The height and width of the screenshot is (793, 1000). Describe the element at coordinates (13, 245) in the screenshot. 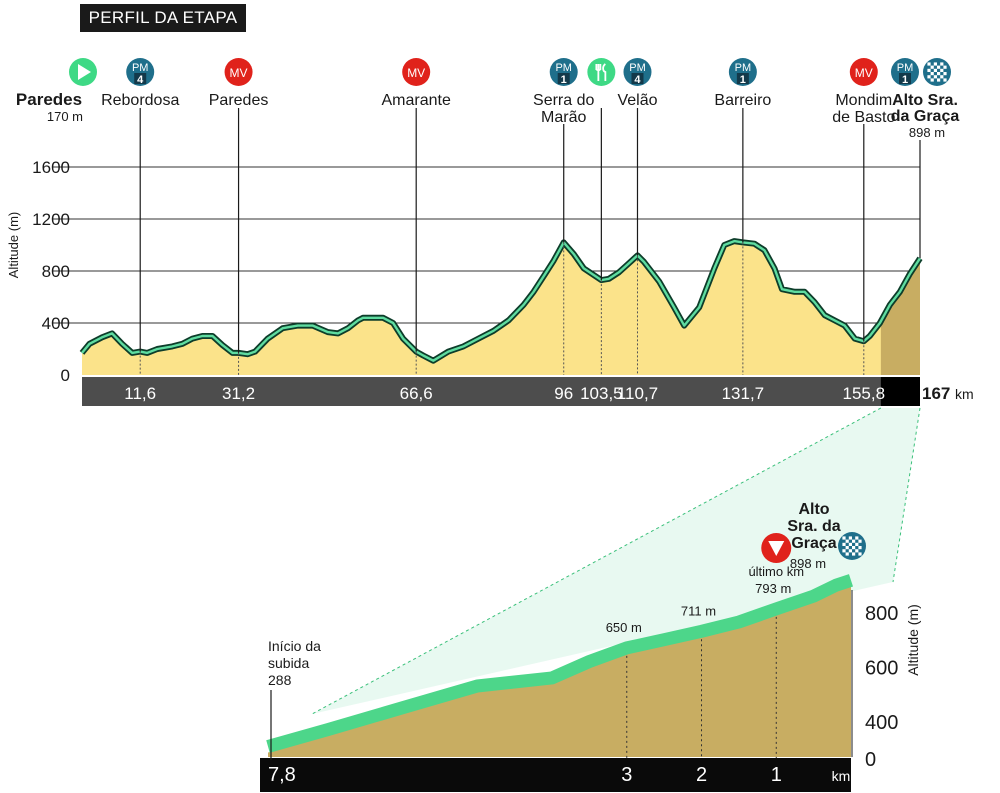

I see `y-axis-label: Altitude (m)` at that location.